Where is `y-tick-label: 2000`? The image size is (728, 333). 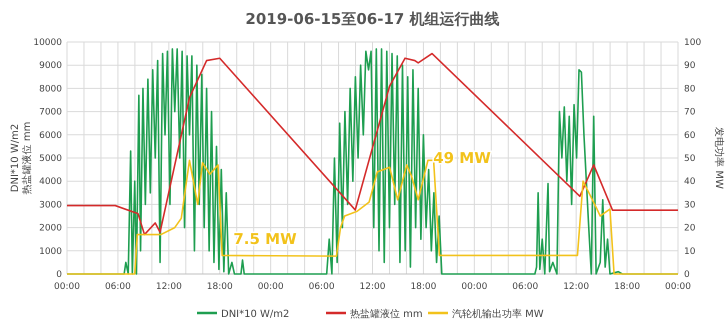 y-tick-label: 2000 is located at coordinates (50, 229).